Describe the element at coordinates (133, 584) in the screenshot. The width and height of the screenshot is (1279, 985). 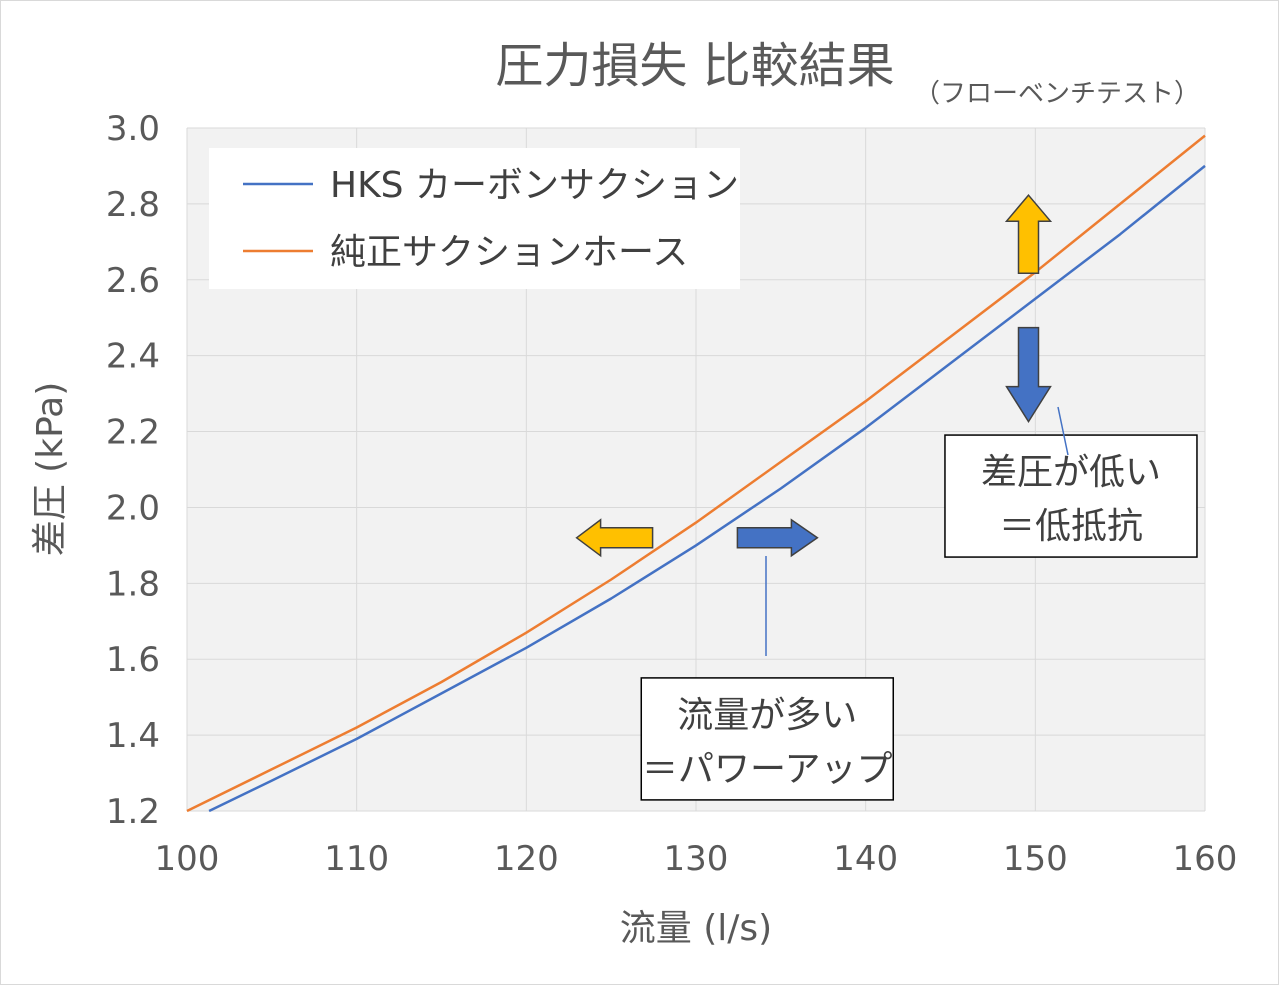
I see `y-tick-label: 1.8` at that location.